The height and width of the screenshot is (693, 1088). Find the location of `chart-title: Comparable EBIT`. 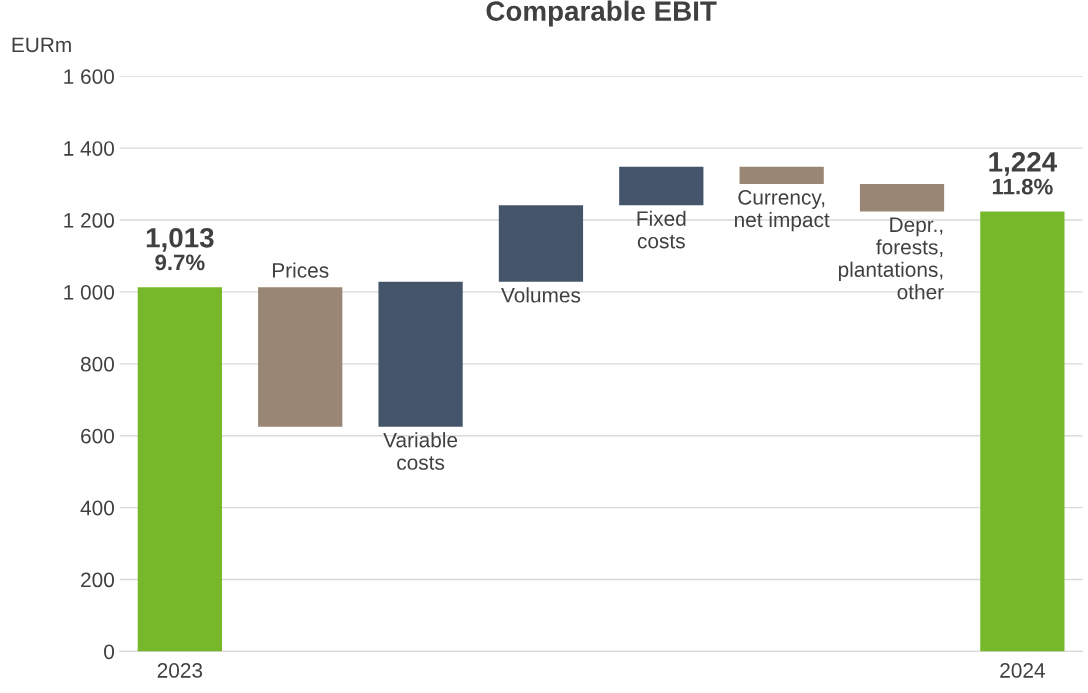

chart-title: Comparable EBIT is located at coordinates (601, 13).